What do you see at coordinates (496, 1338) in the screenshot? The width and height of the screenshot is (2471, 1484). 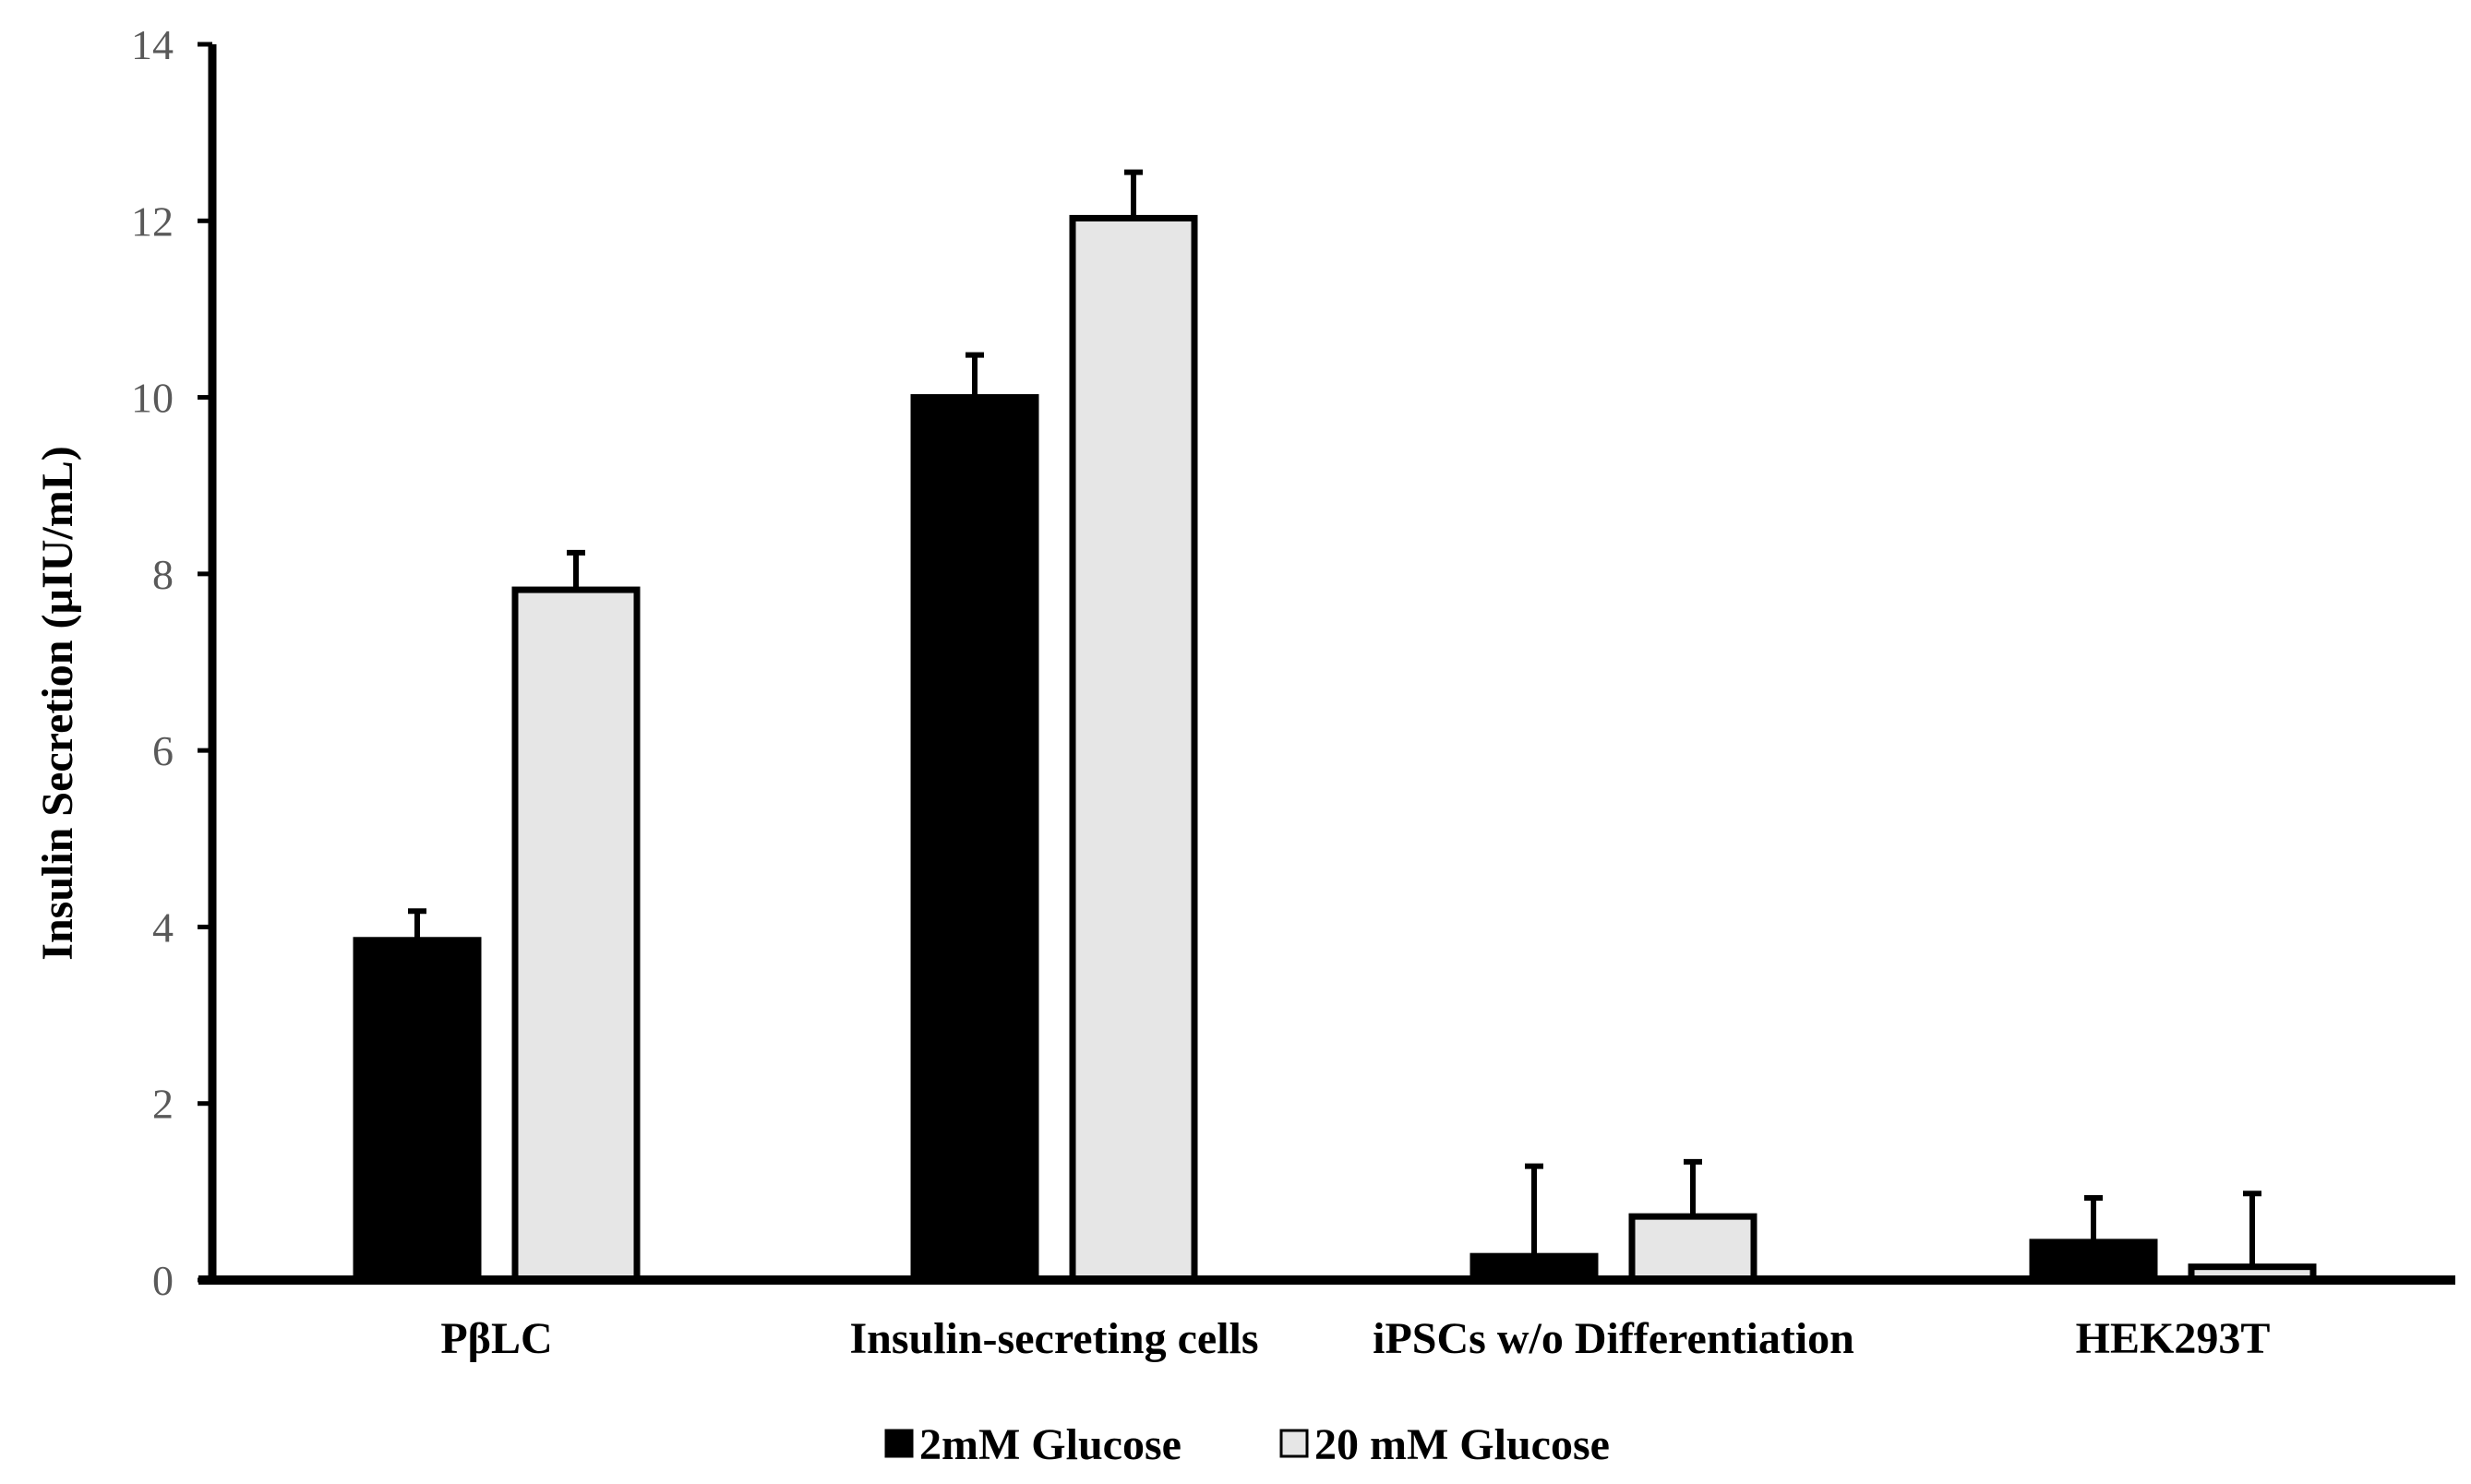 I see `category-label: PβLC` at bounding box center [496, 1338].